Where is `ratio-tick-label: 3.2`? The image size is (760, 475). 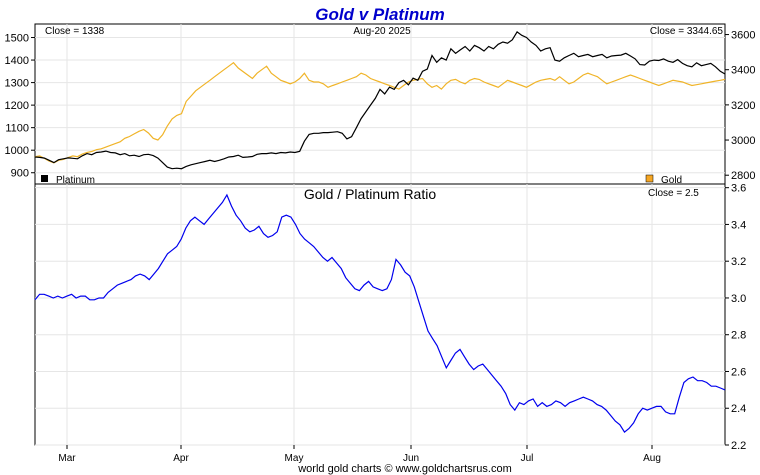 ratio-tick-label: 3.2 is located at coordinates (738, 262).